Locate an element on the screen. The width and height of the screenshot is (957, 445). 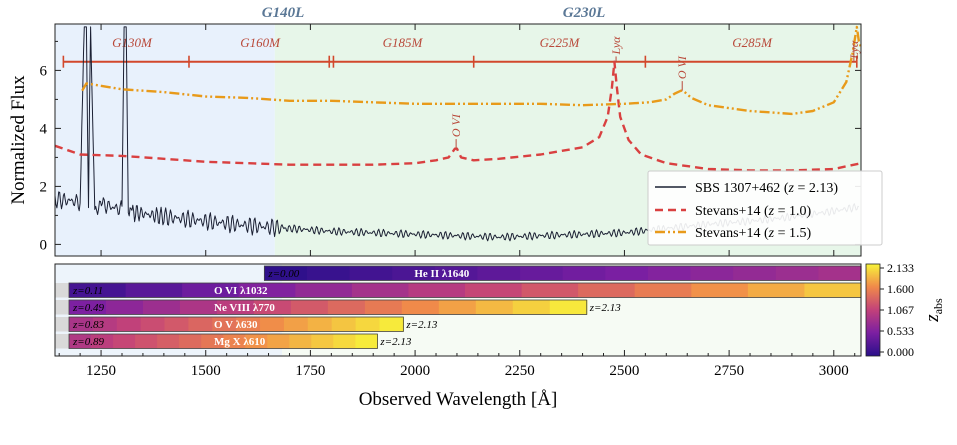
band-label-1: G160M is located at coordinates (260, 42).